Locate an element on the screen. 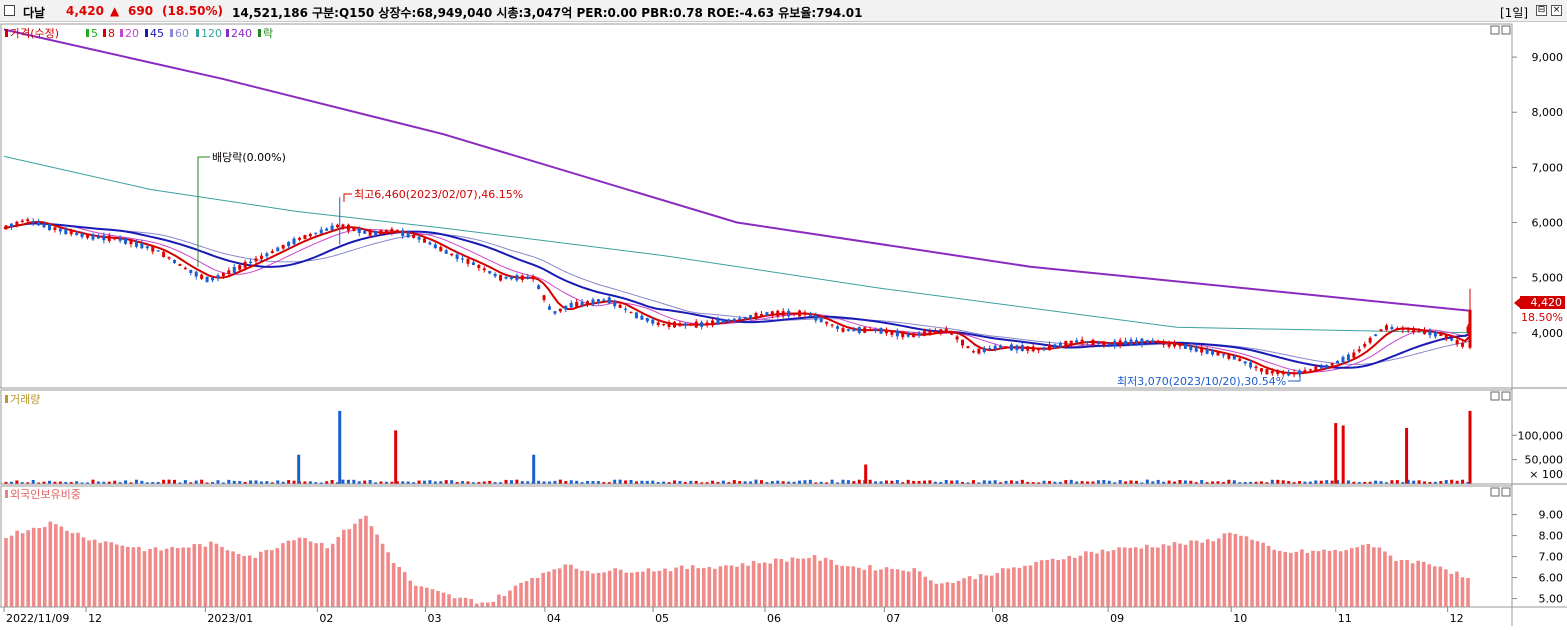 The width and height of the screenshot is (1567, 630). price-tick-label: 4,000 is located at coordinates (1548, 333).